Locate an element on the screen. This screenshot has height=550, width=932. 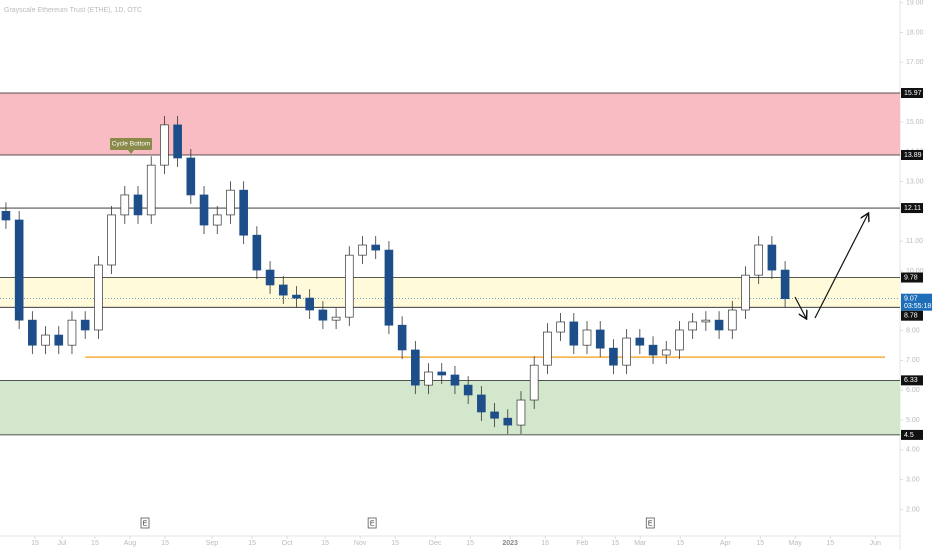
x-tick-label: Feb is located at coordinates (582, 543).